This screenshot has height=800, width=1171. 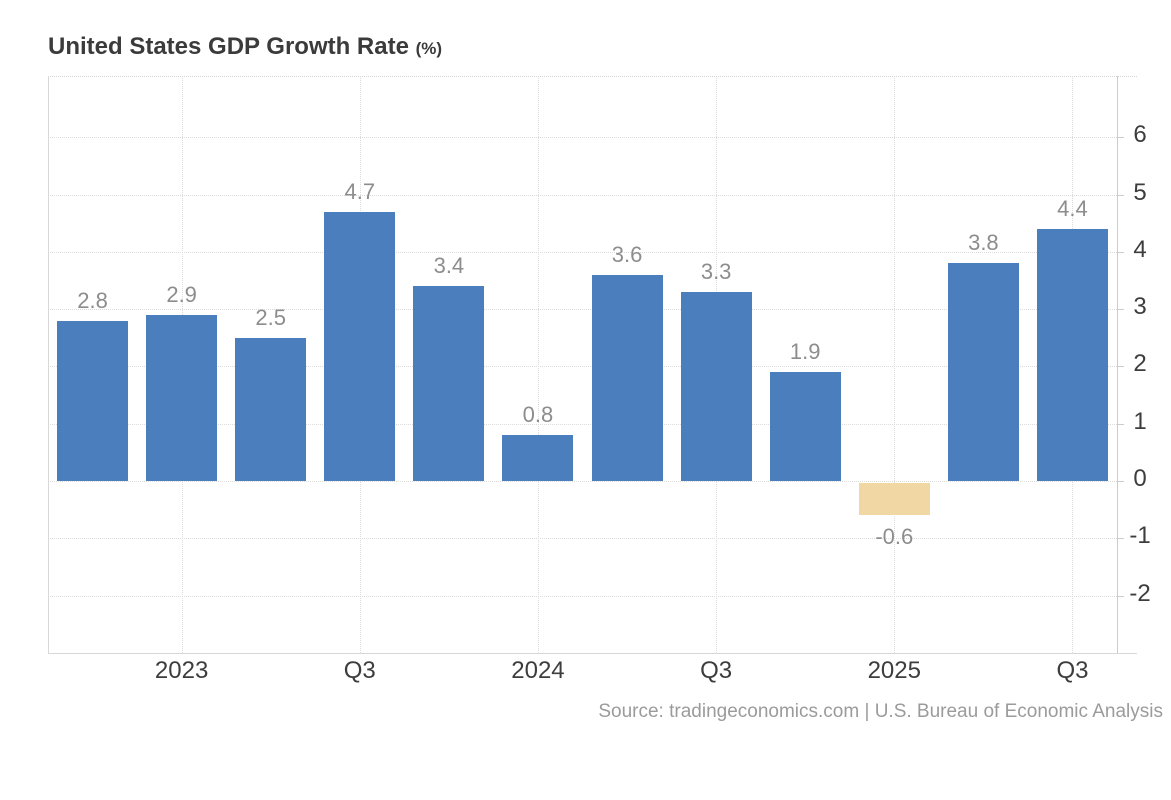 What do you see at coordinates (1140, 192) in the screenshot?
I see `y-axis-tick-label: 5` at bounding box center [1140, 192].